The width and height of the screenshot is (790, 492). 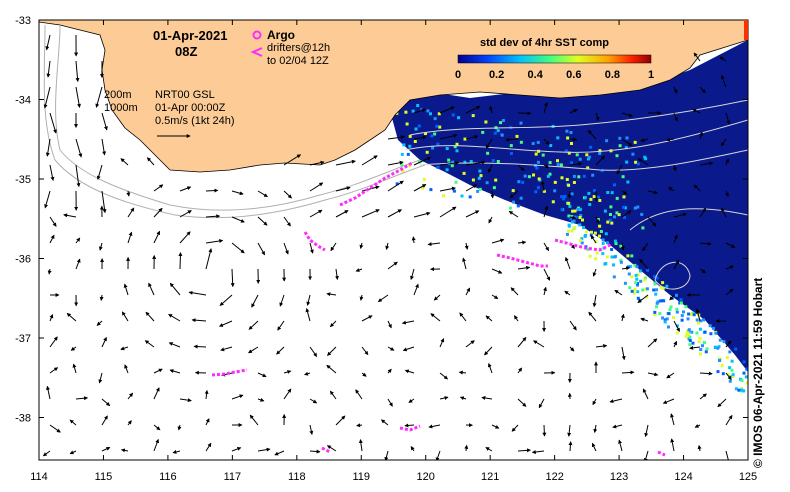 I want to click on colorbar-title: std dev of 4hr SST comp, so click(x=544, y=43).